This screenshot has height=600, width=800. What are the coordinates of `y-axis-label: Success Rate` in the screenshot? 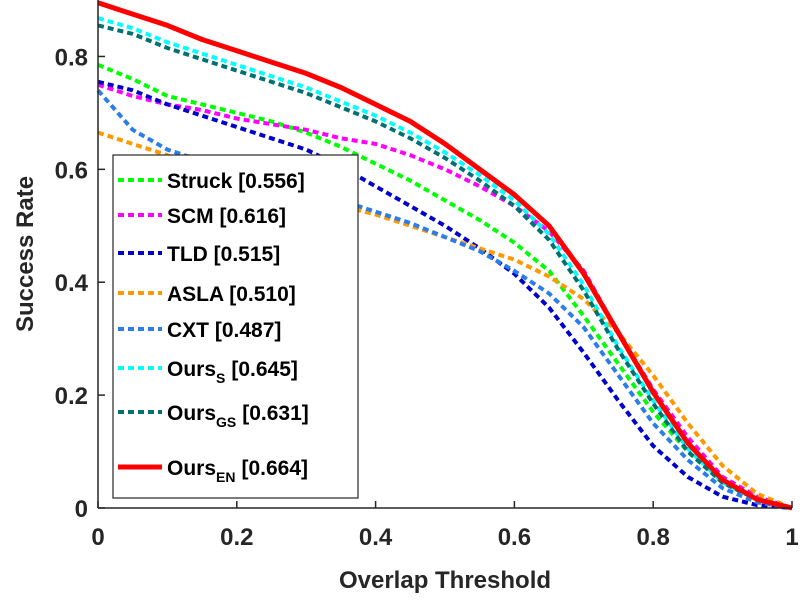 It's located at (25, 254).